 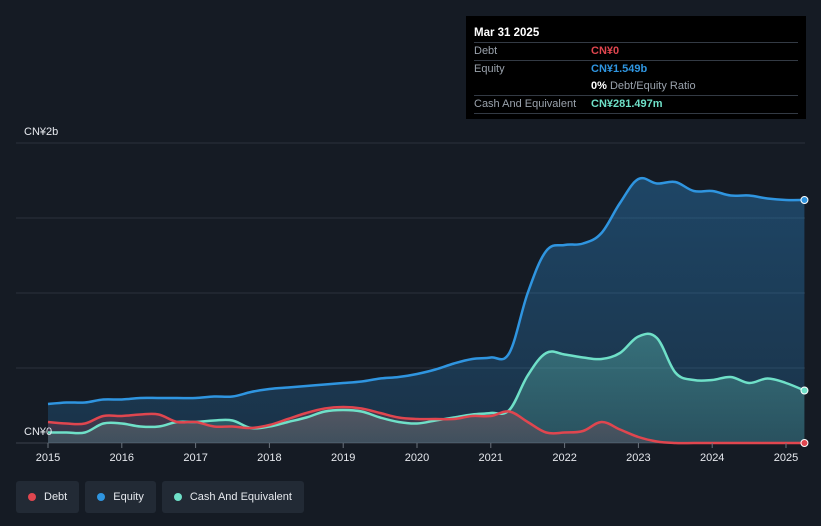 I want to click on debt-area, so click(x=426, y=425).